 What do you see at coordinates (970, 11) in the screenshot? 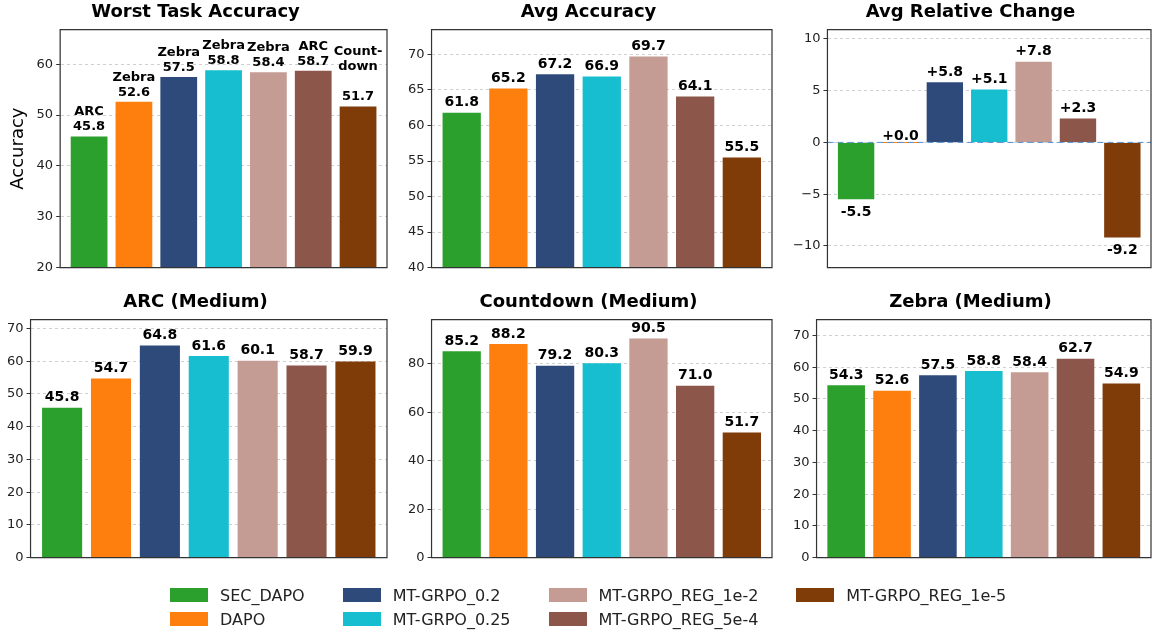
I see `chart-title: Avg Relative Change` at bounding box center [970, 11].